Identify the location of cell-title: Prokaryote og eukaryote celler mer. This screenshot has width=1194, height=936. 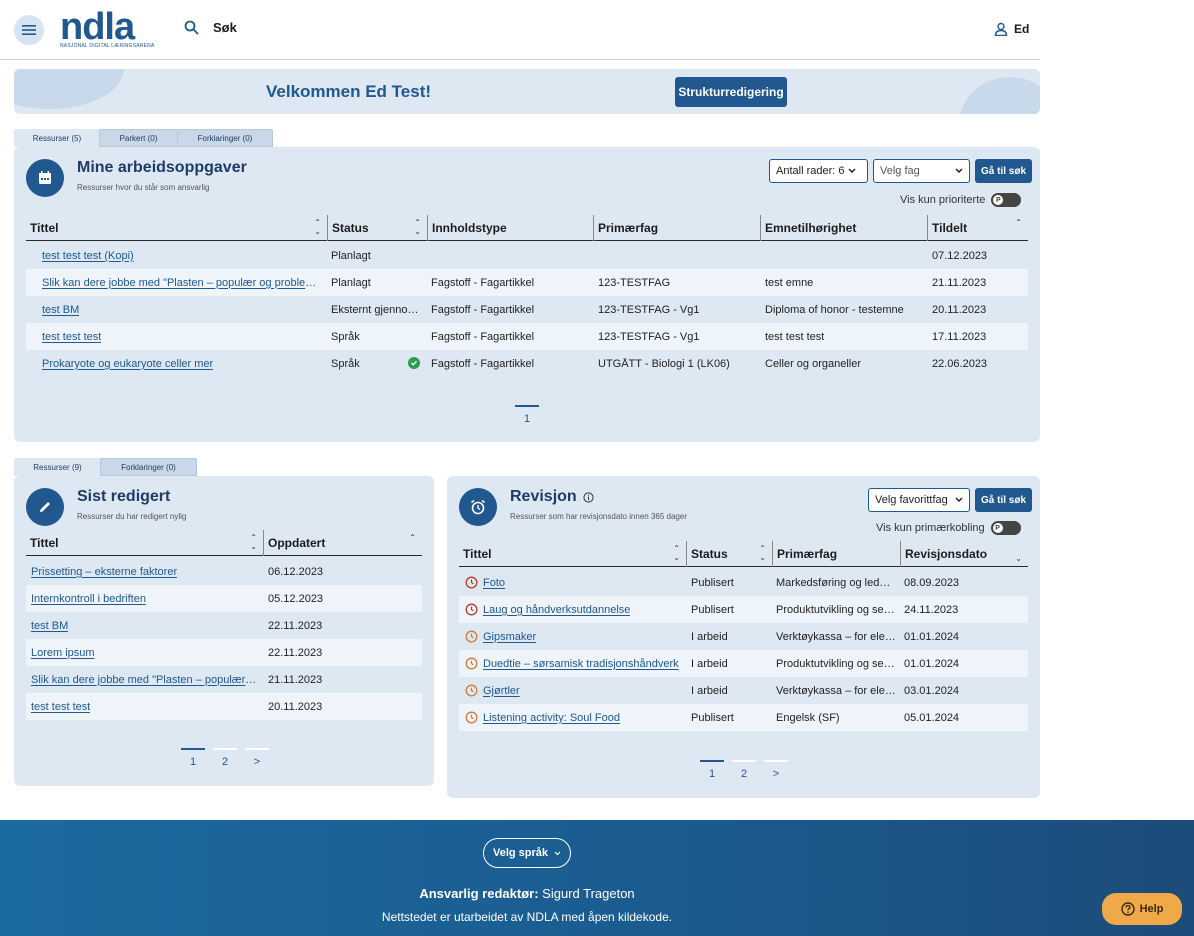
(174, 363).